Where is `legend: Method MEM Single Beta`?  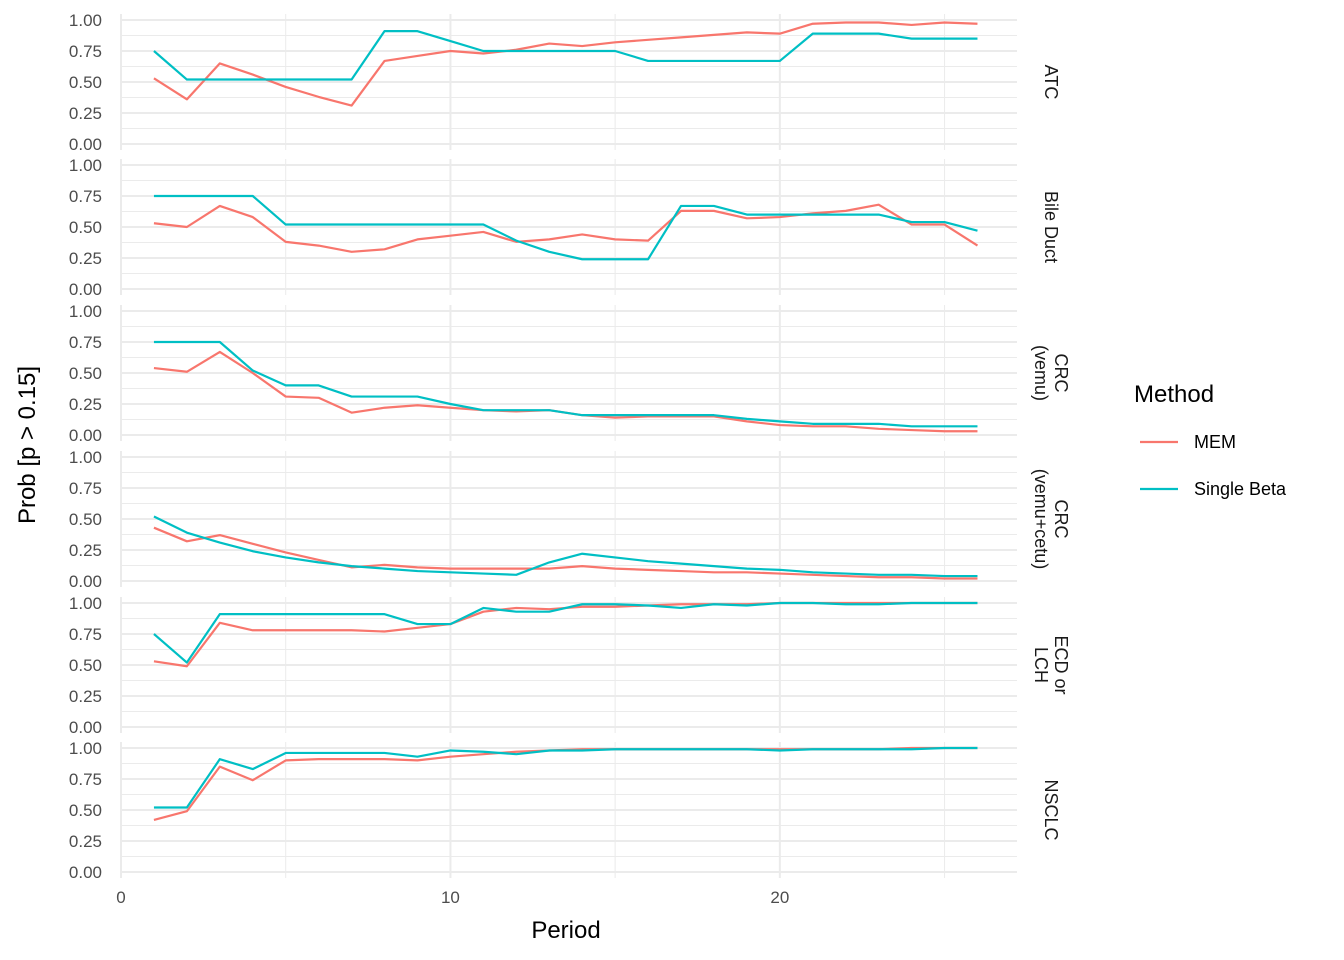 legend: Method MEM Single Beta is located at coordinates (1210, 440).